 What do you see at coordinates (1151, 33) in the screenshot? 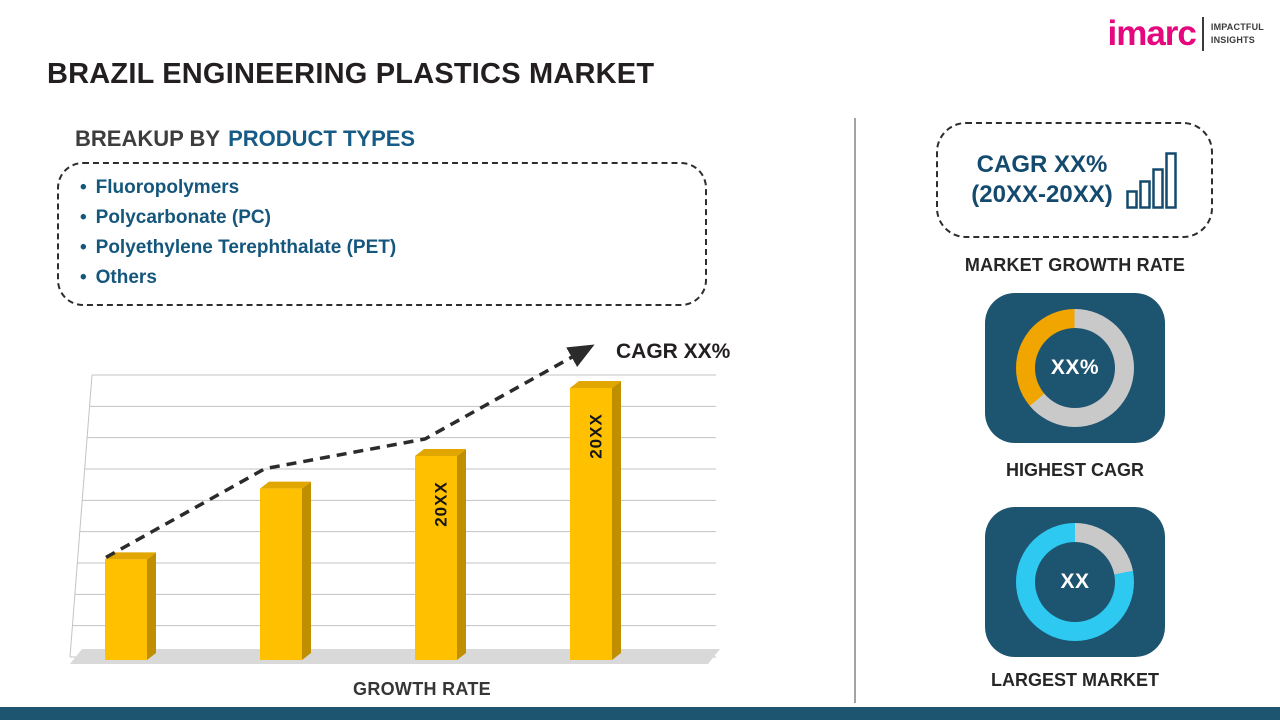
I see `imarc-logo-text: imarc` at bounding box center [1151, 33].